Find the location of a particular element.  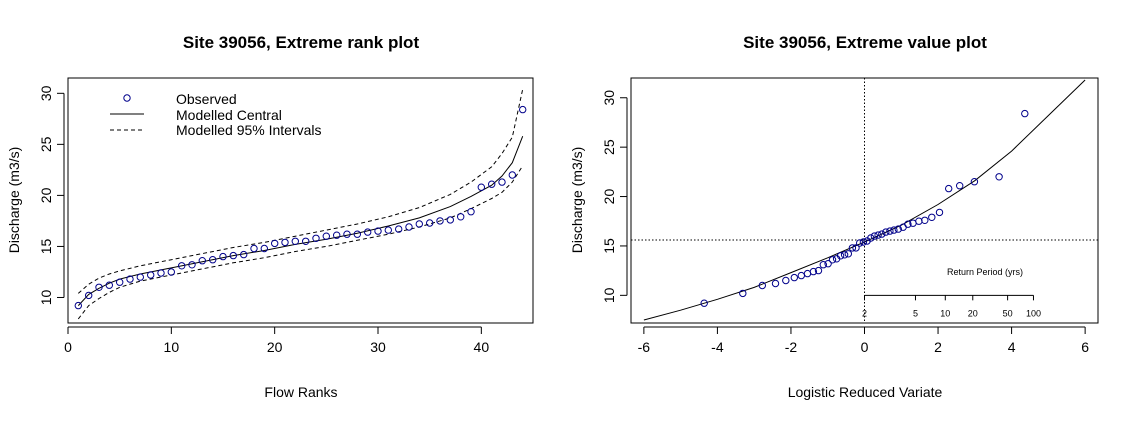

value-plot-x-tick-label: 4 is located at coordinates (1012, 347).